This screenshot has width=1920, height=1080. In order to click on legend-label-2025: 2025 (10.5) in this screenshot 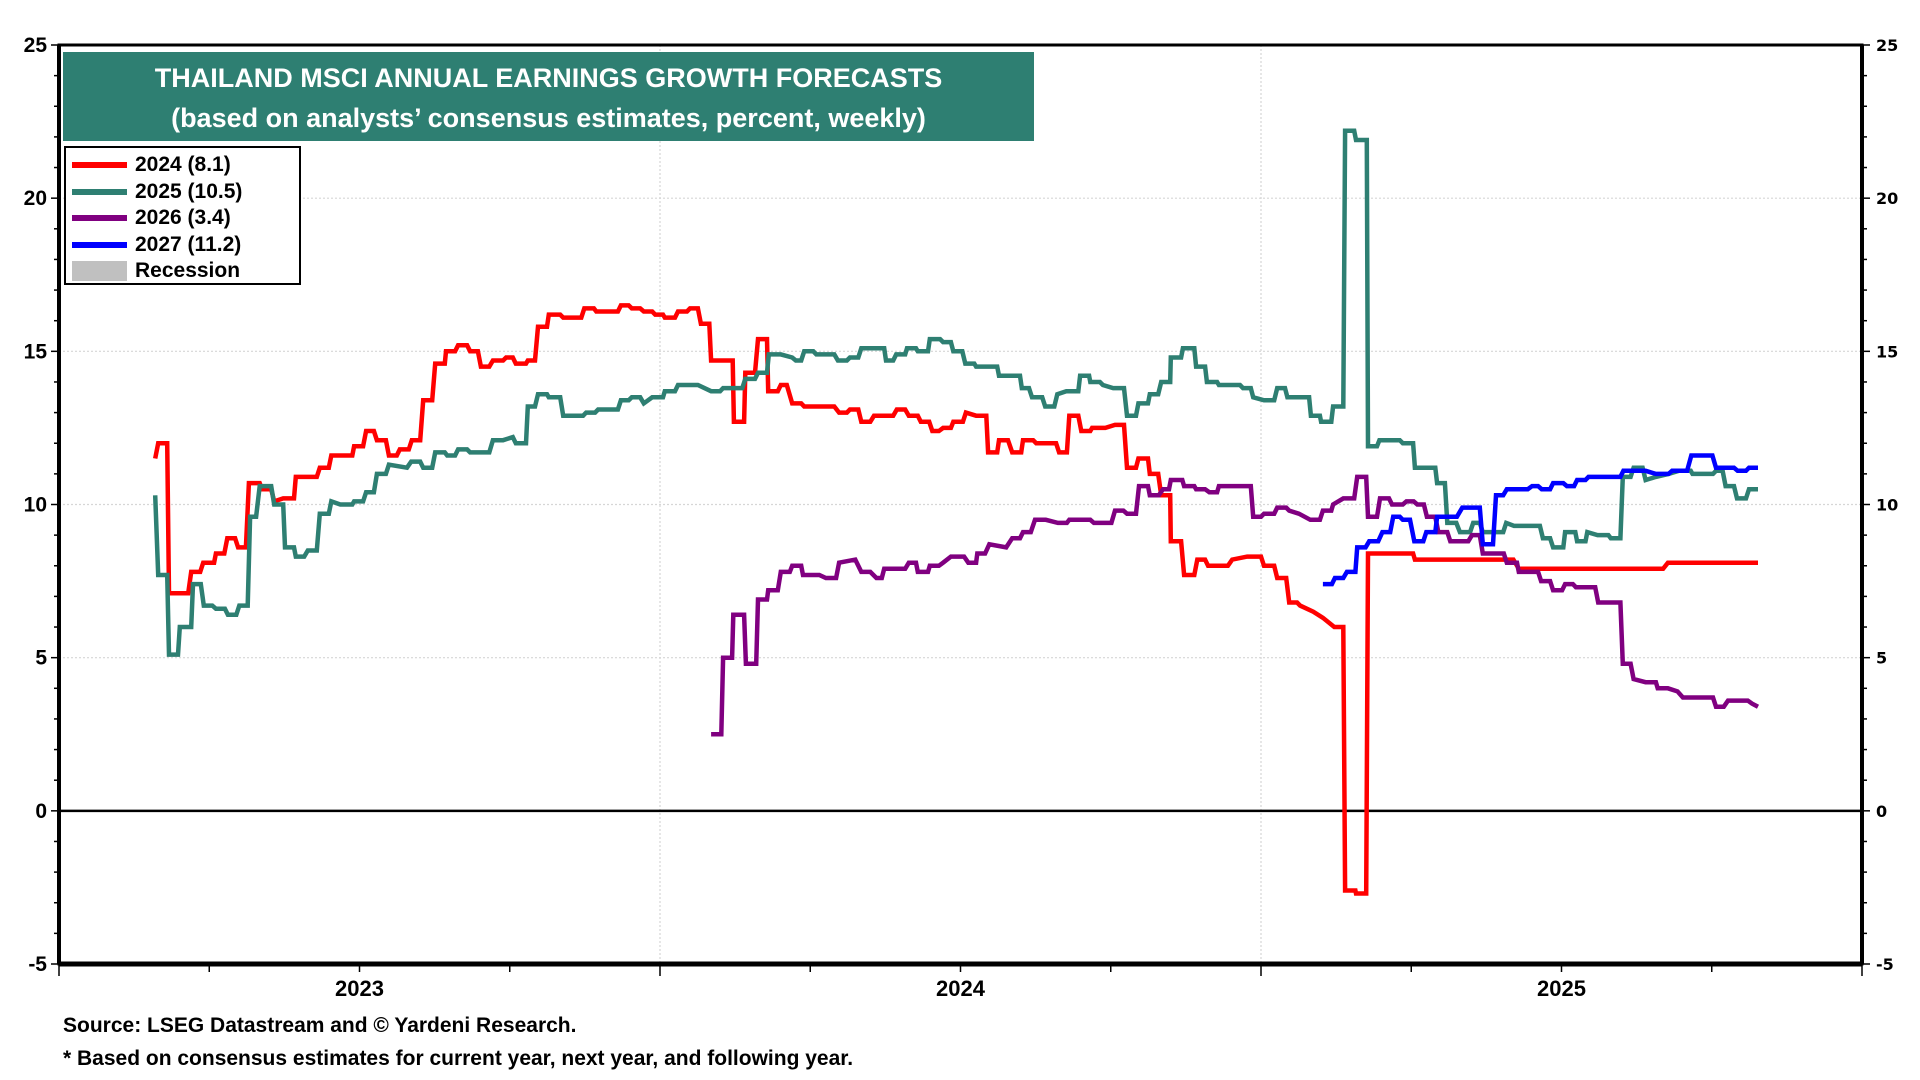, I will do `click(189, 191)`.